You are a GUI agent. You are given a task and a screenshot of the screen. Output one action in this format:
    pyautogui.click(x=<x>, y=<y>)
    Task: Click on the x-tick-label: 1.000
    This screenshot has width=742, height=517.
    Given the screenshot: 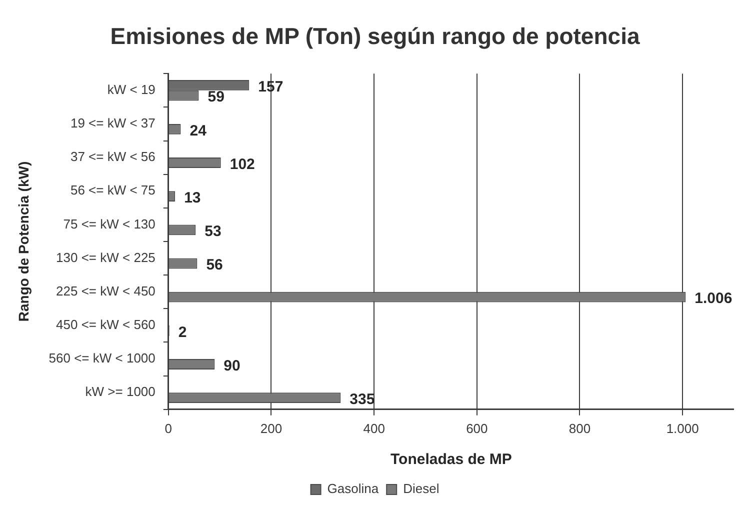 What is the action you would take?
    pyautogui.click(x=682, y=428)
    